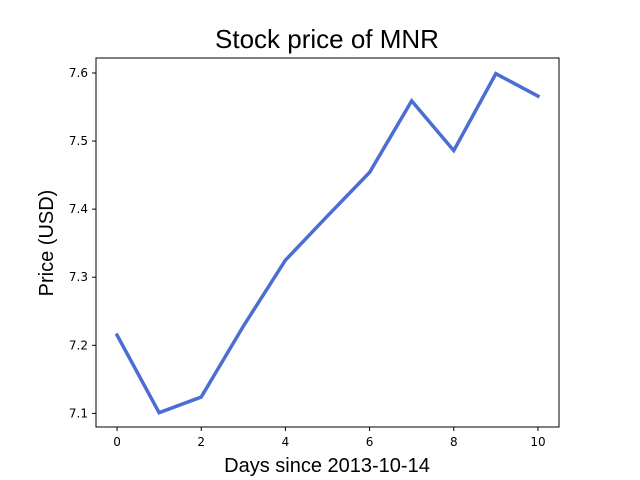 Image resolution: width=640 pixels, height=480 pixels. I want to click on x-tick-label: 0, so click(117, 442).